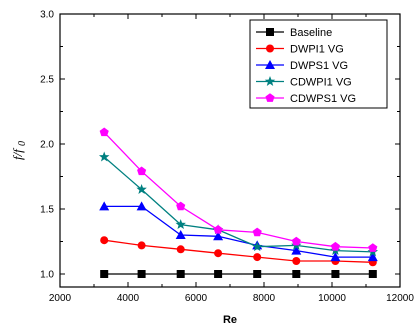 This screenshot has height=331, width=420. Describe the element at coordinates (196, 298) in the screenshot. I see `x-tick-label: 6000` at that location.